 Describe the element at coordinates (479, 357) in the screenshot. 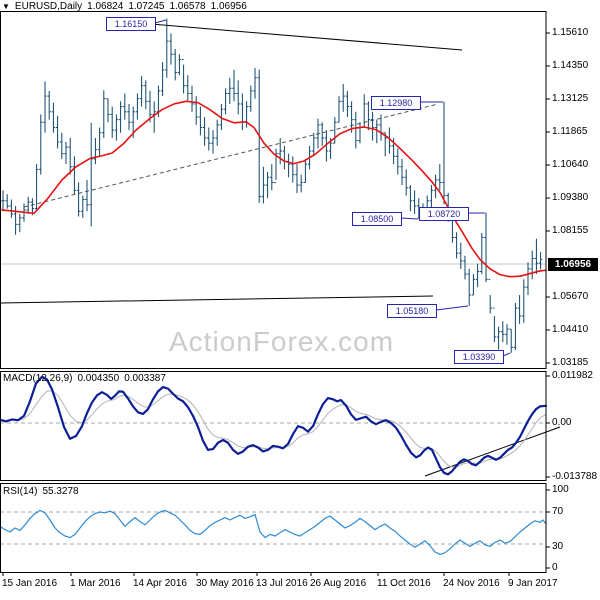

I see `price-flag: 1.03390` at that location.